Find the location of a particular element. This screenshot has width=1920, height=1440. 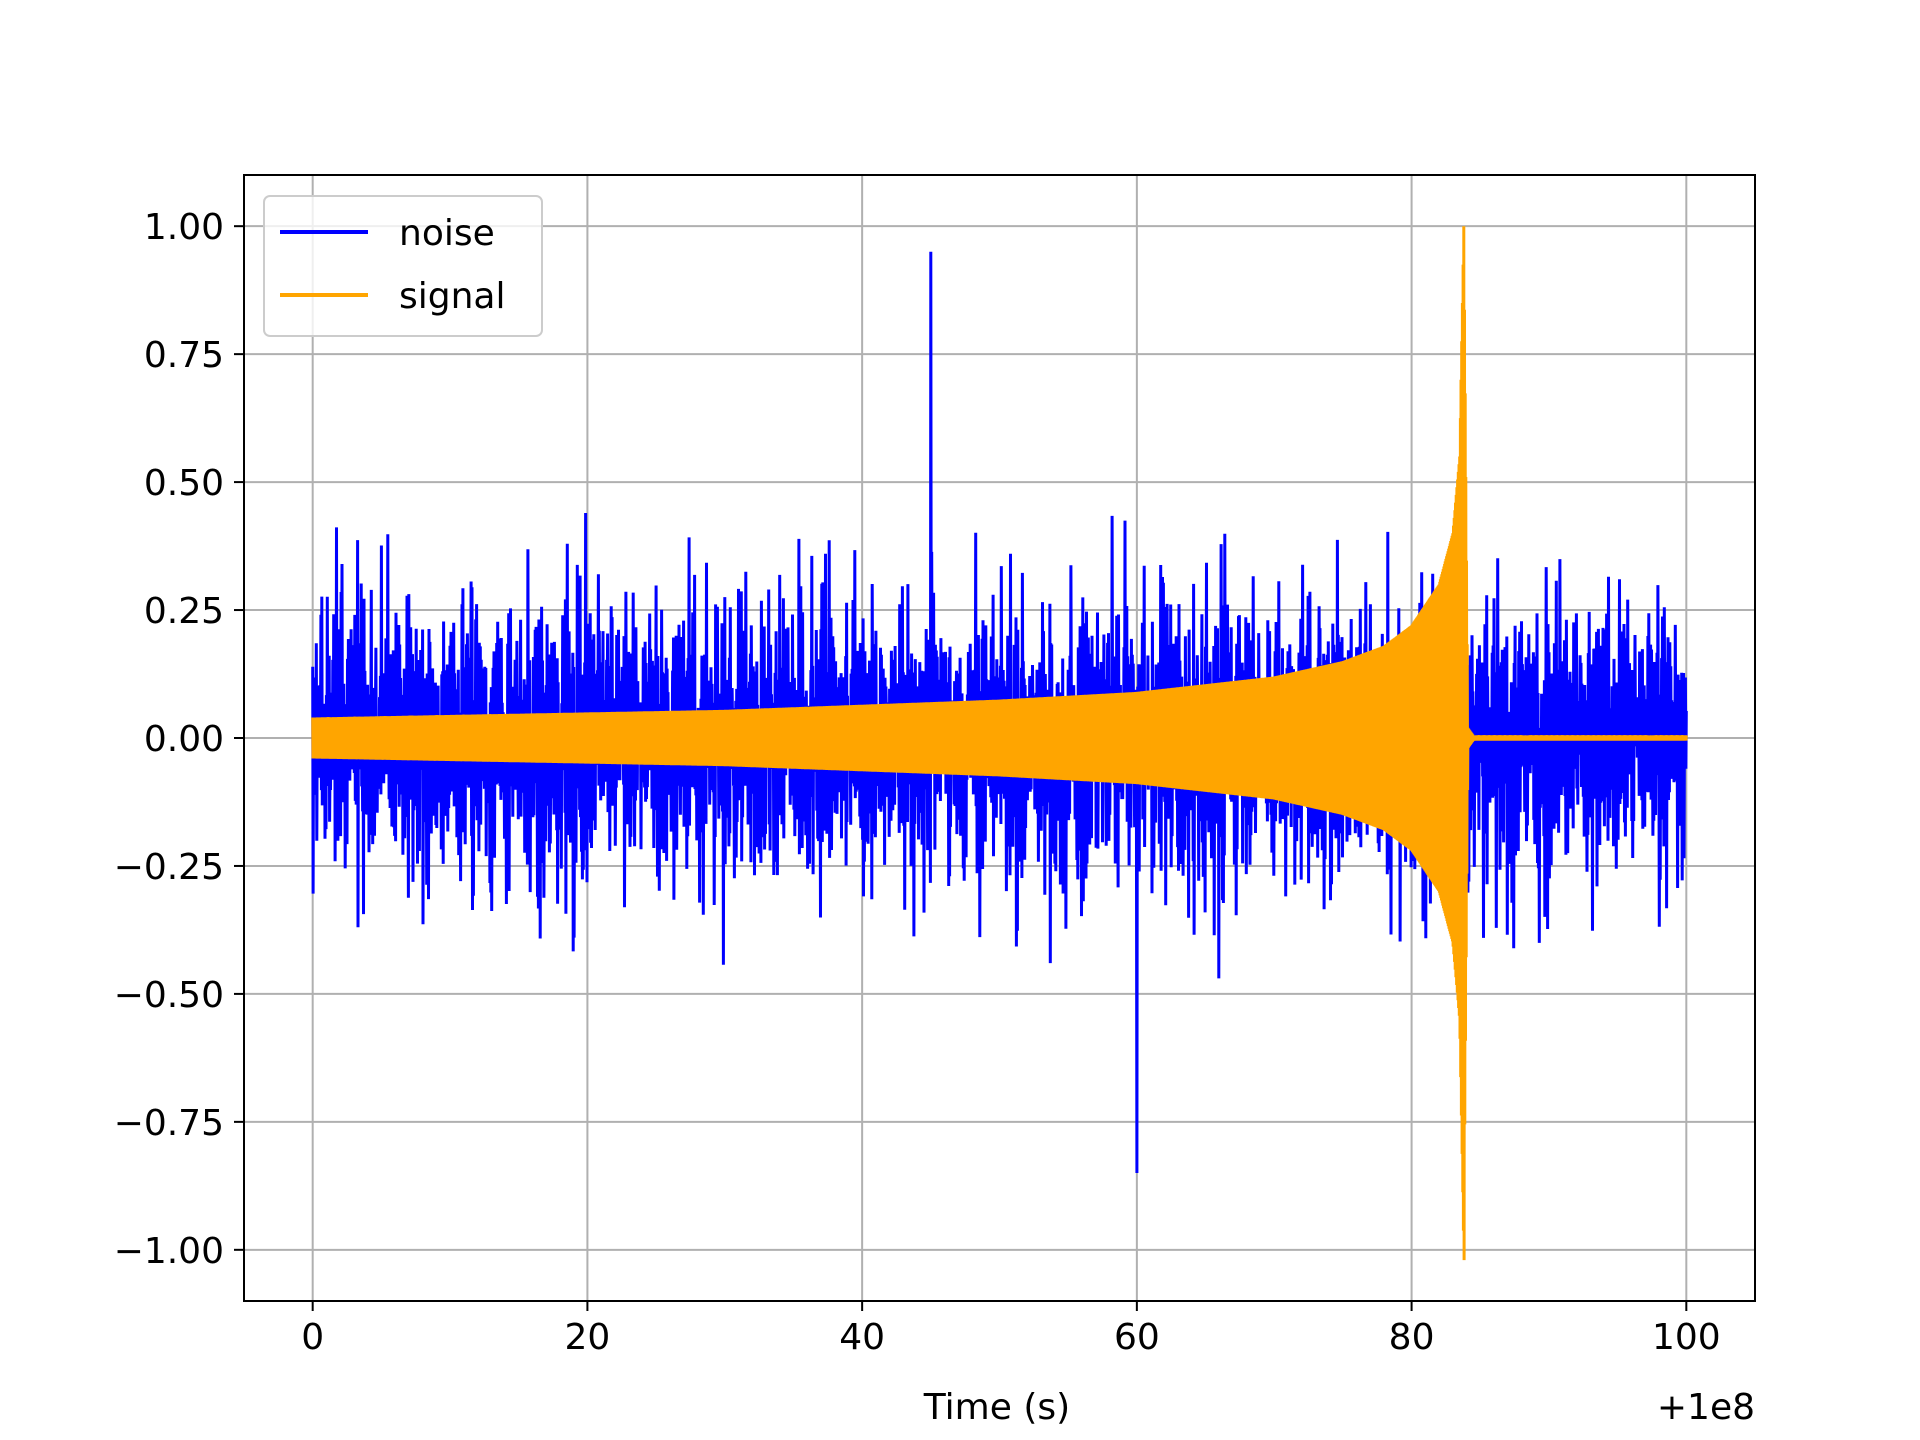

y-tick-label: 1.00 is located at coordinates (184, 227).